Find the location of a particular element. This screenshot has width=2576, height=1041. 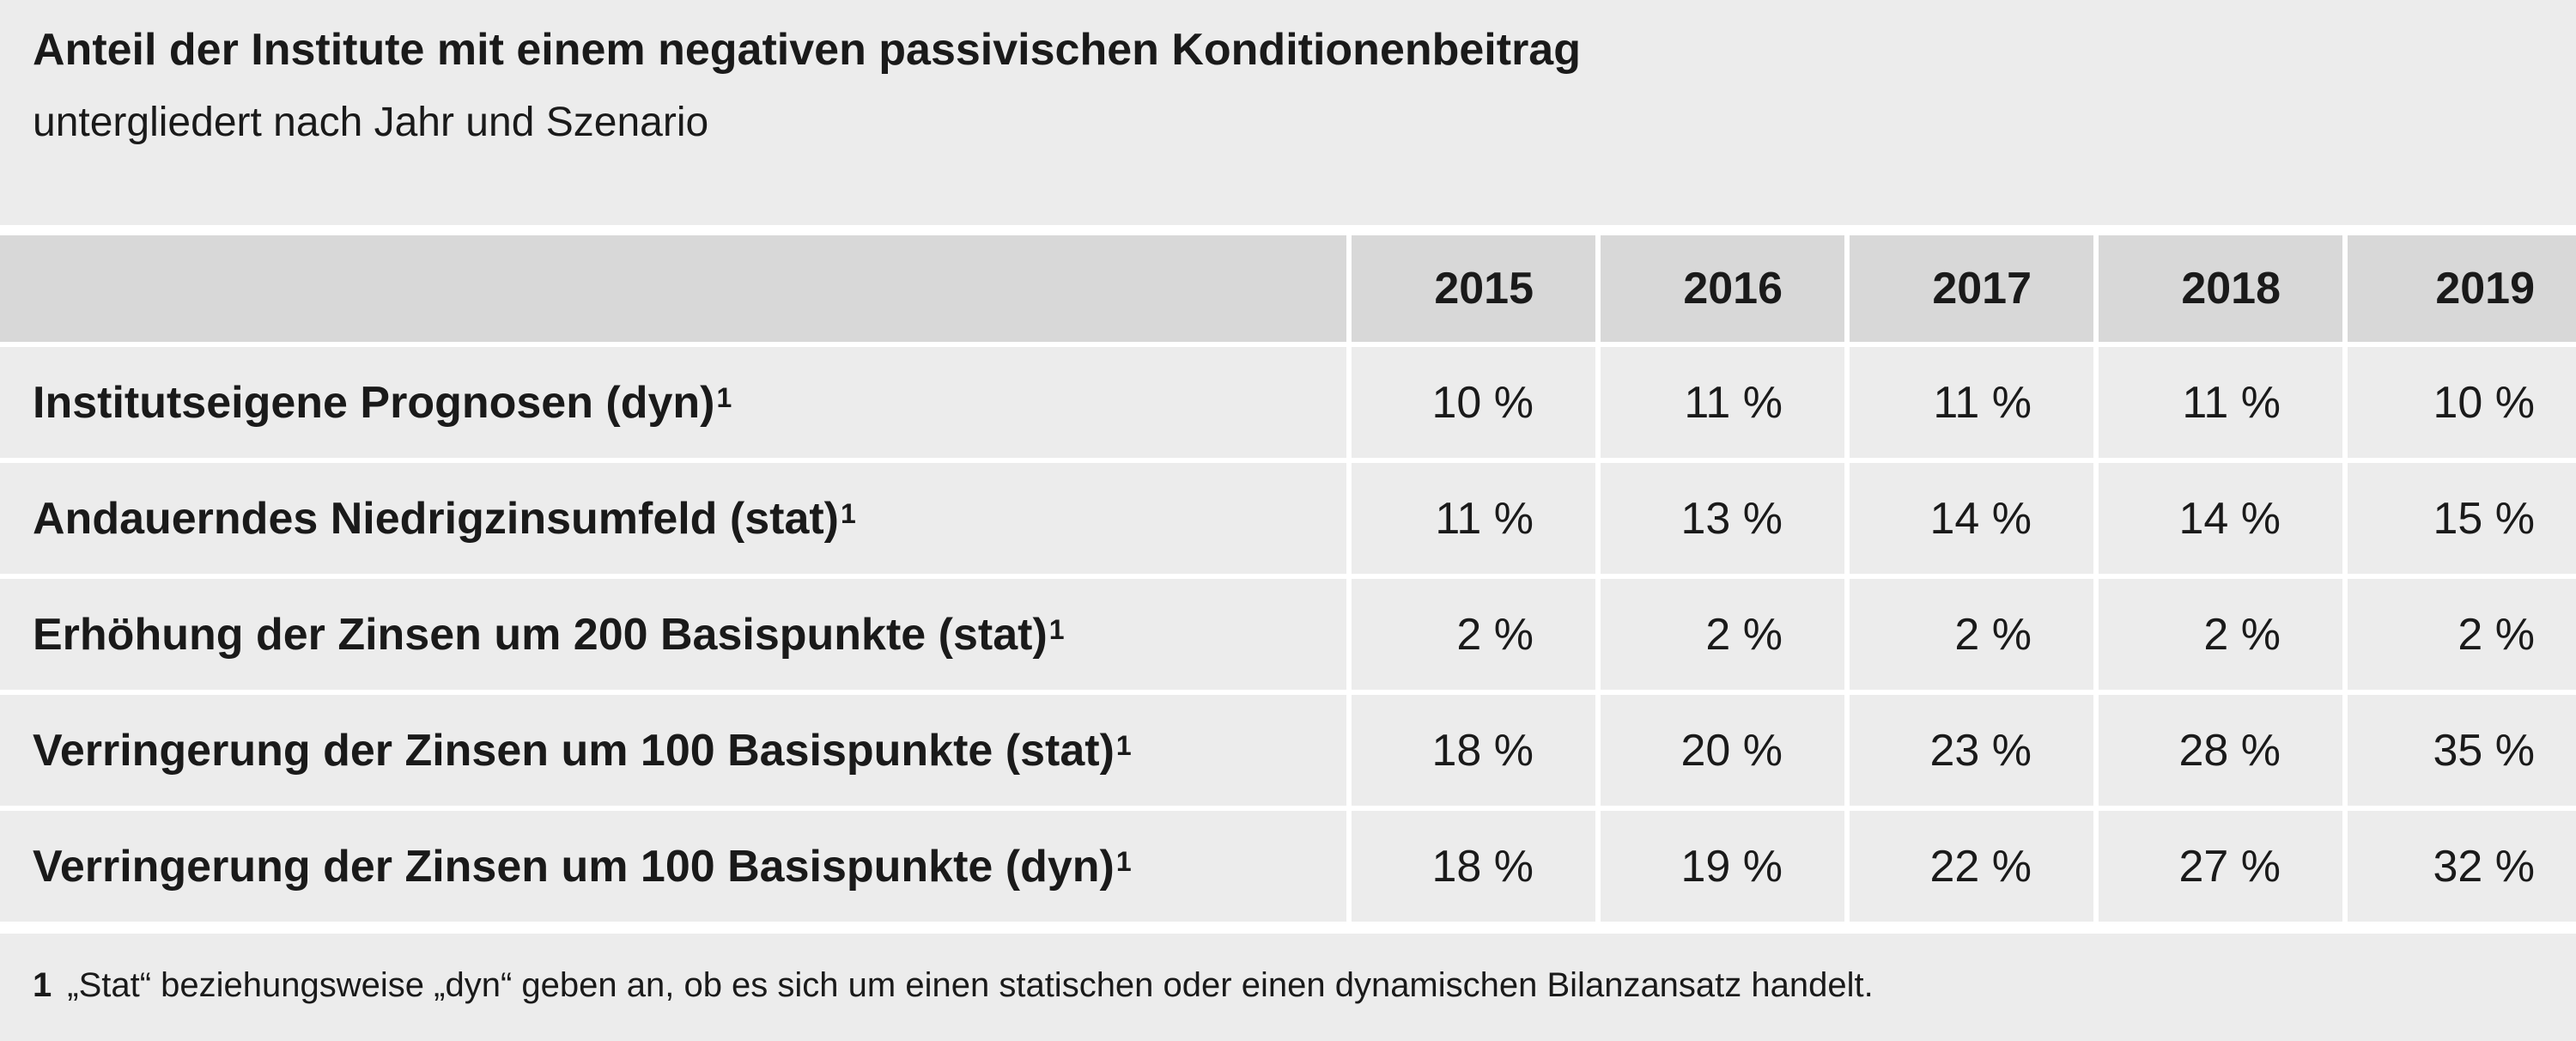

header-row: 2015 2016 2017 2018 2019 is located at coordinates (1288, 288).